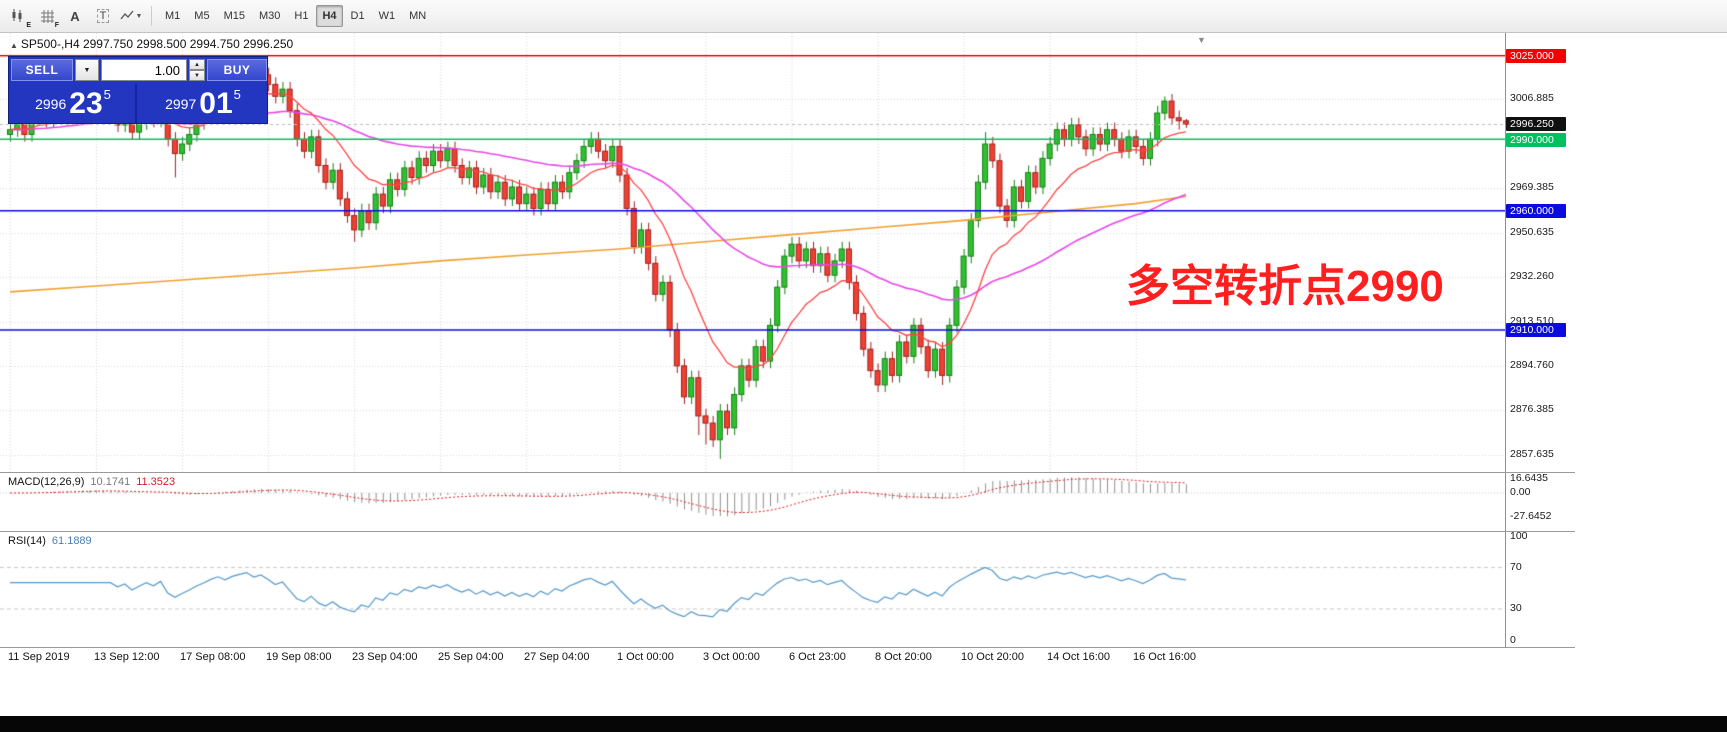  I want to click on macd-canvas, so click(752, 502).